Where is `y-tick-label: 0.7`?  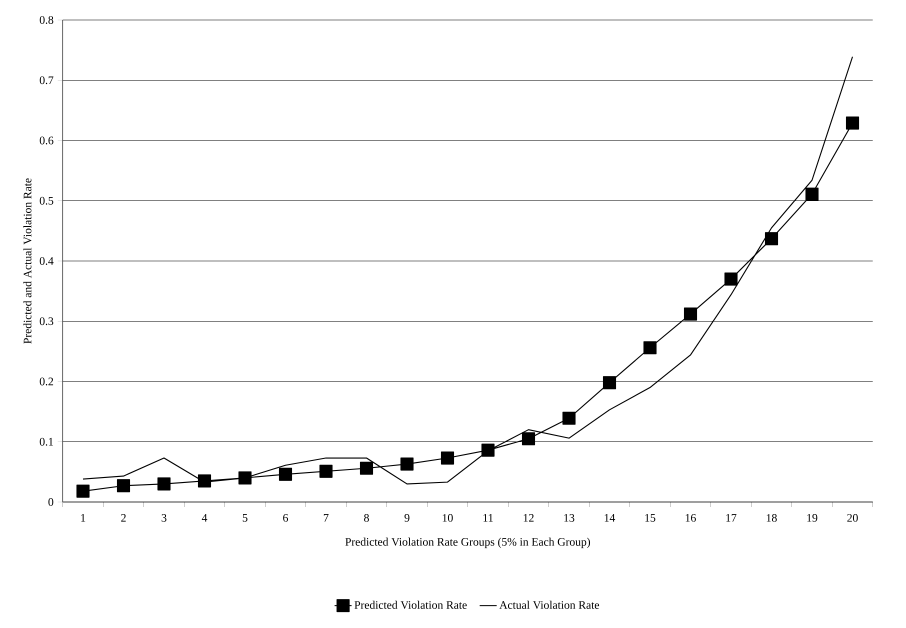
y-tick-label: 0.7 is located at coordinates (47, 80).